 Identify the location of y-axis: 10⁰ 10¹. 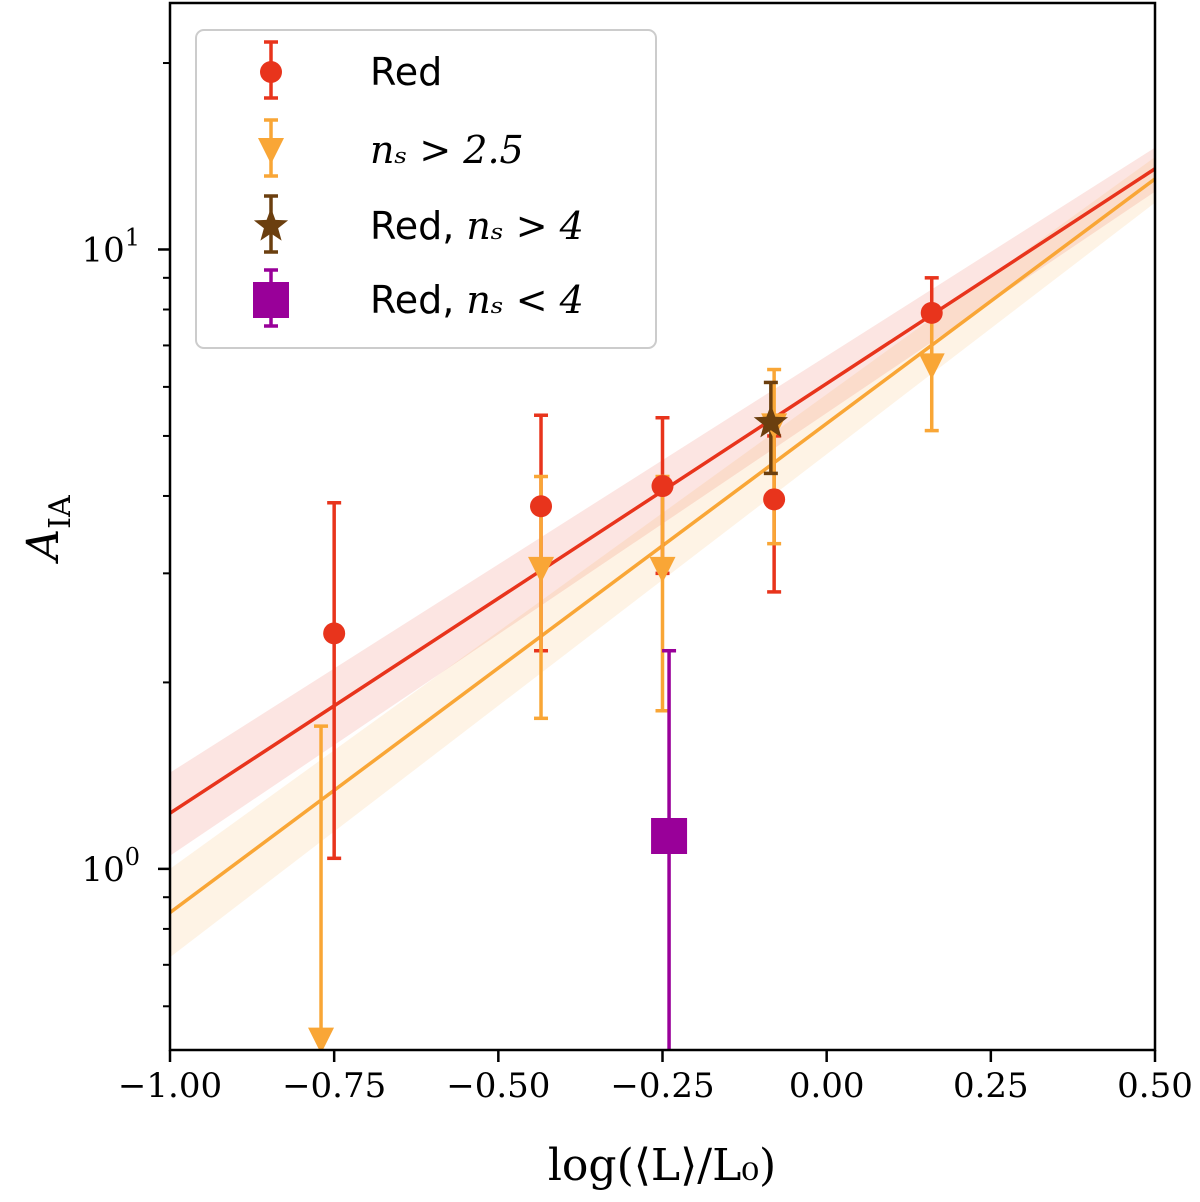
(125, 535).